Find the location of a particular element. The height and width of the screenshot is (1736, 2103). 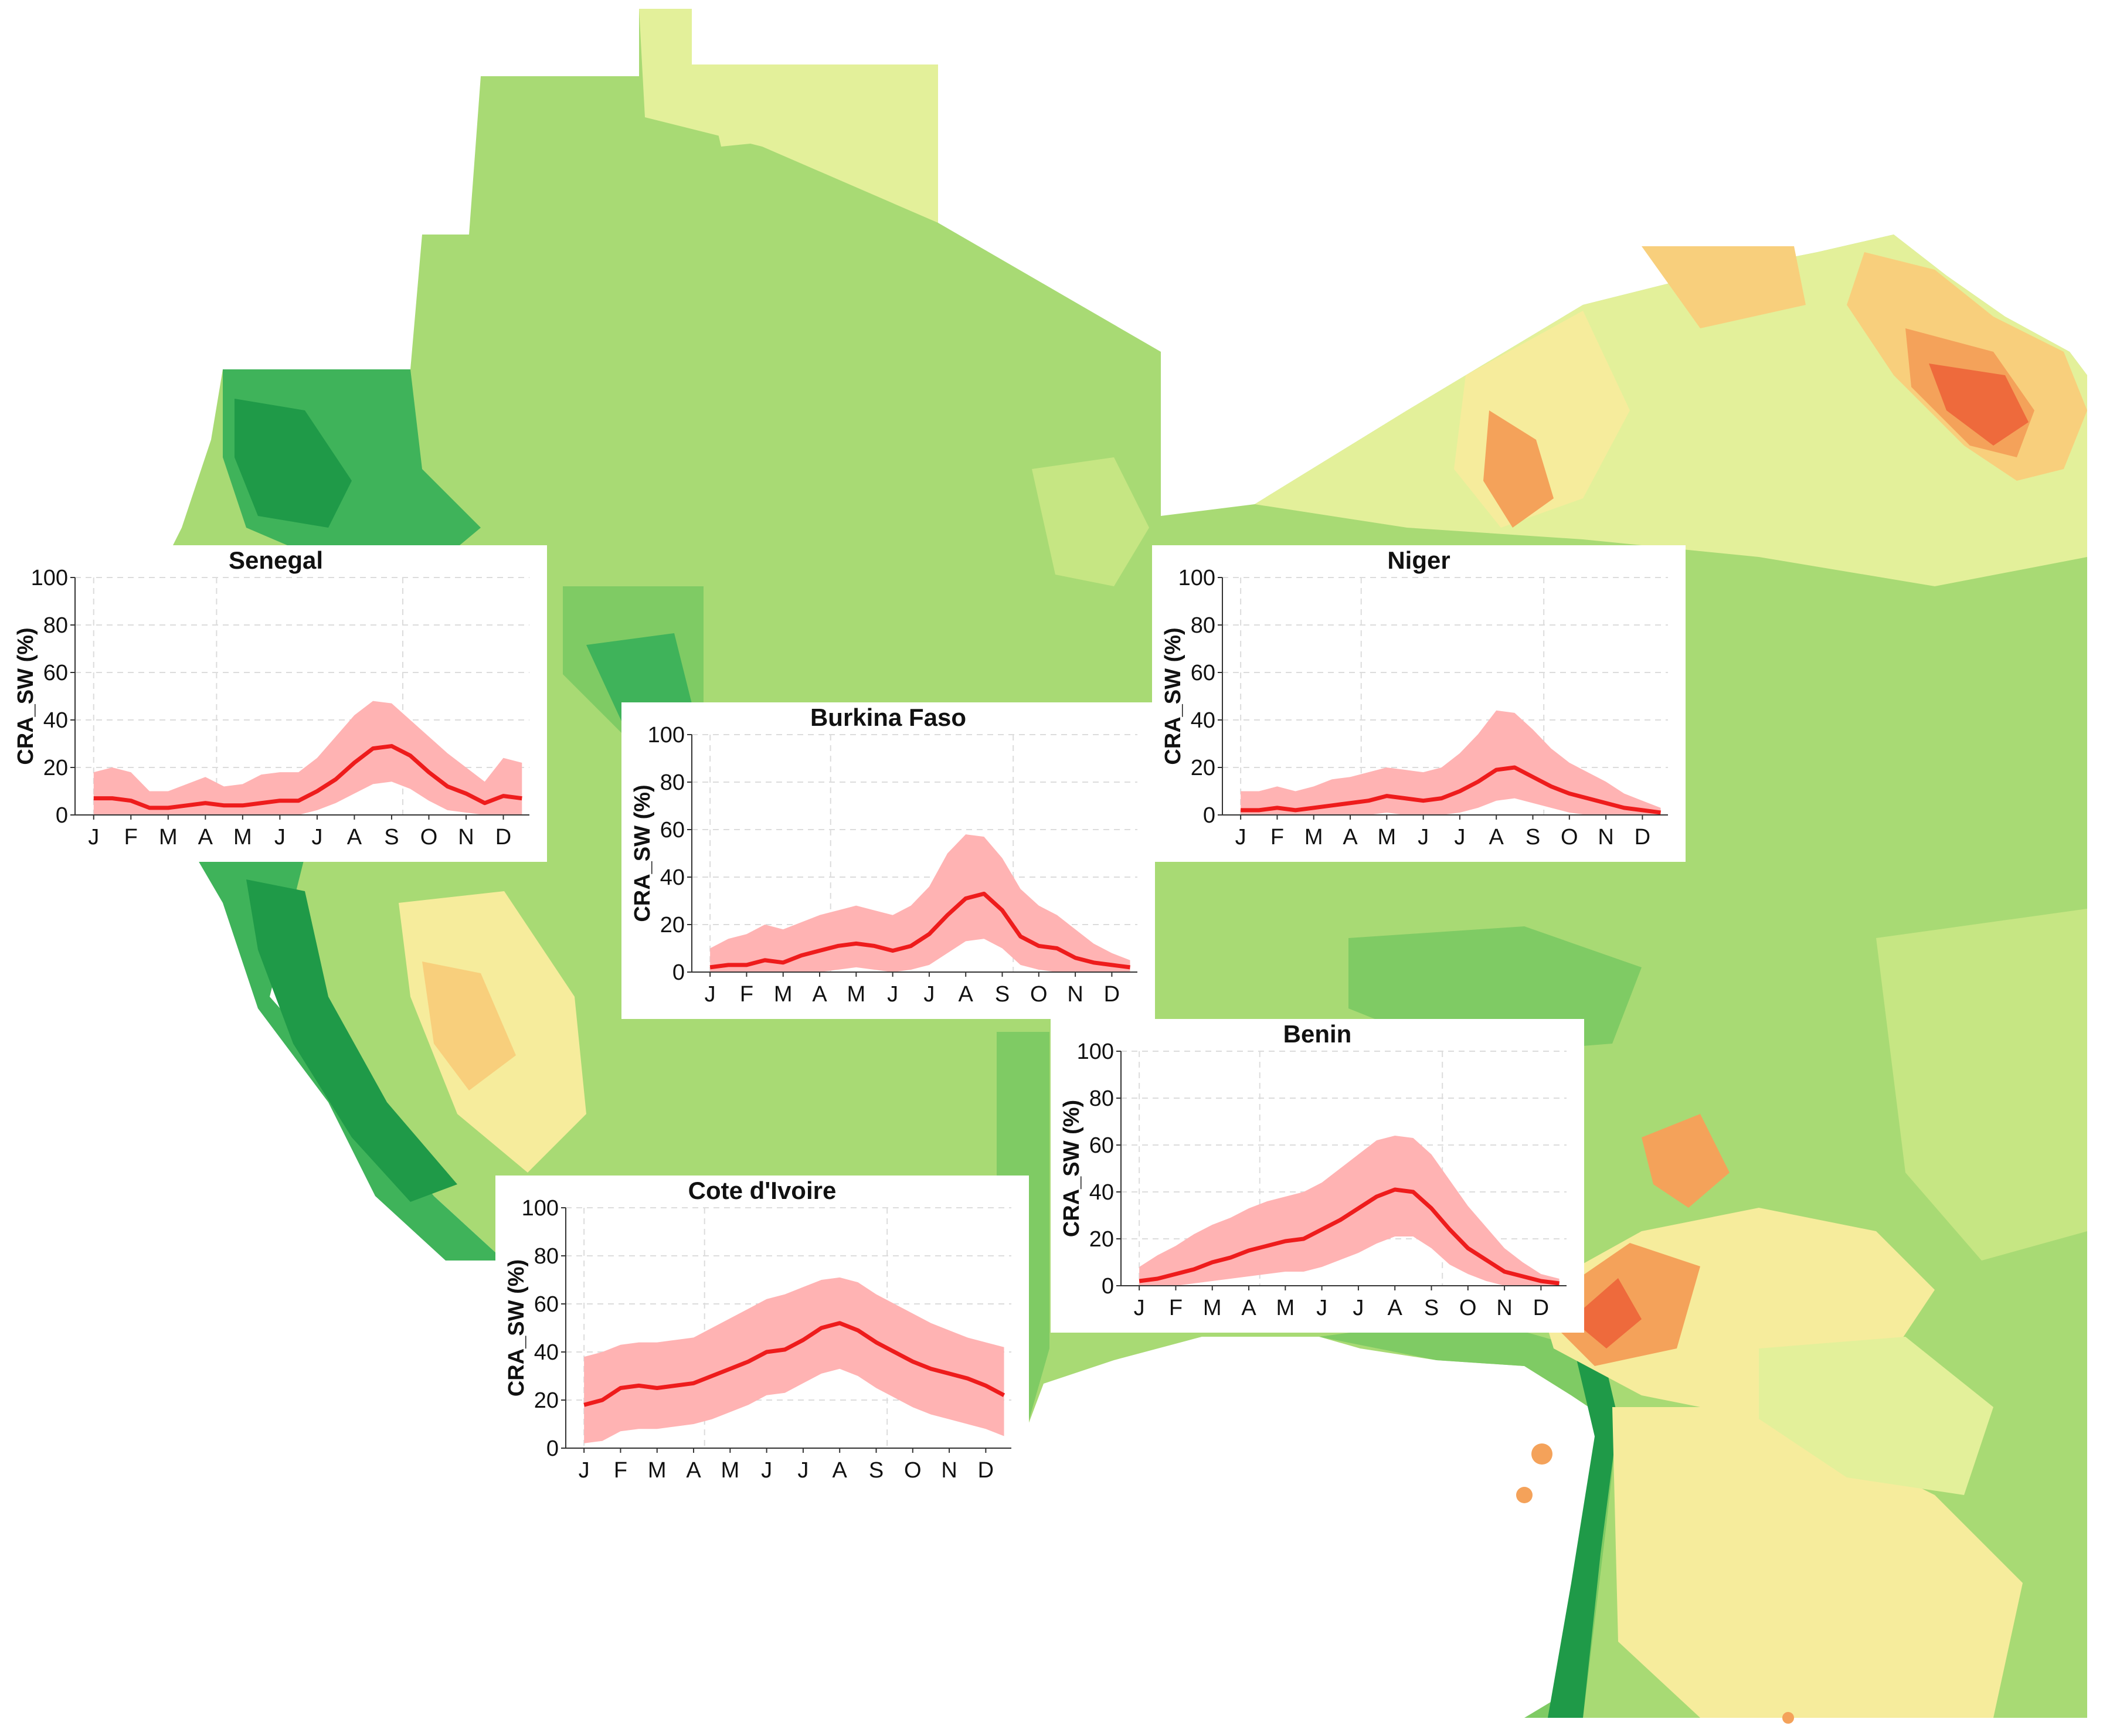

chart-title: Burkina Faso is located at coordinates (888, 717).